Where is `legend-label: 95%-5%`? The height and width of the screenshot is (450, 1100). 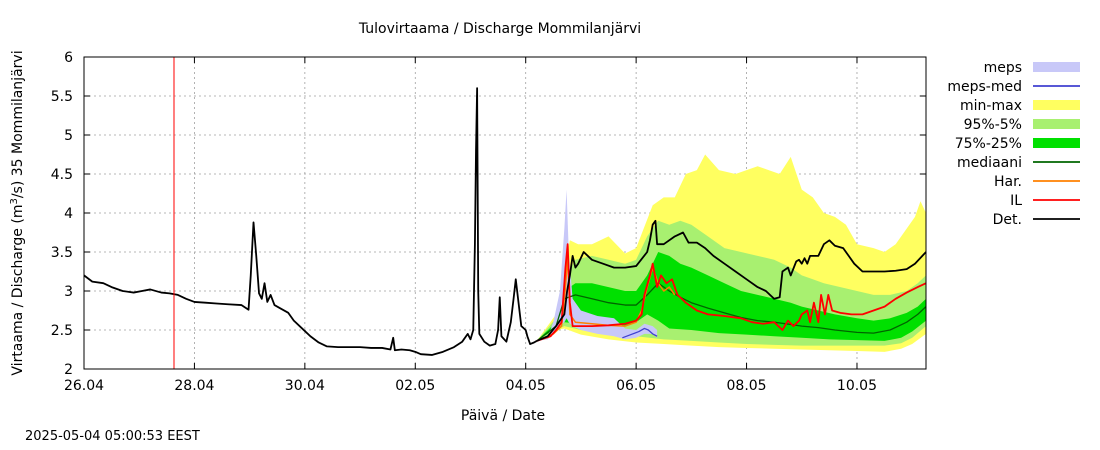
legend-label: 95%-5% is located at coordinates (993, 125).